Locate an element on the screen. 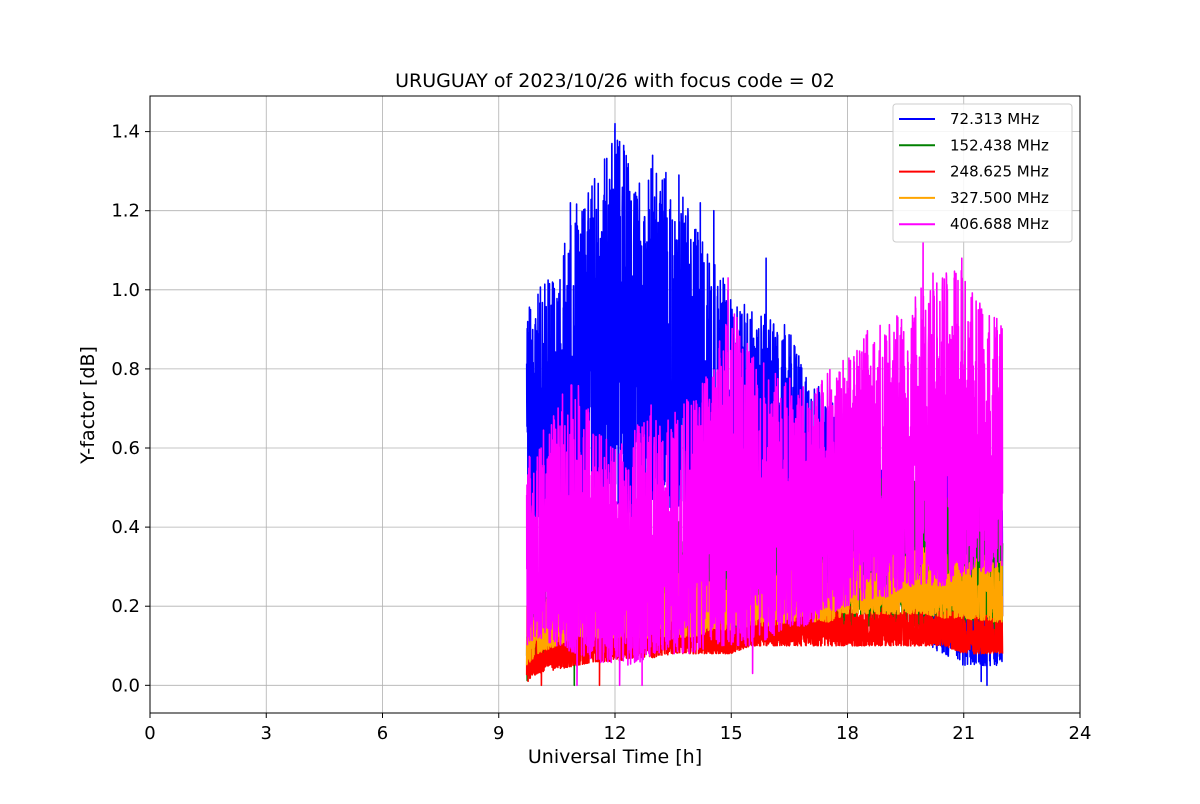 The width and height of the screenshot is (1200, 804). x-tick-label: 3 is located at coordinates (266, 733).